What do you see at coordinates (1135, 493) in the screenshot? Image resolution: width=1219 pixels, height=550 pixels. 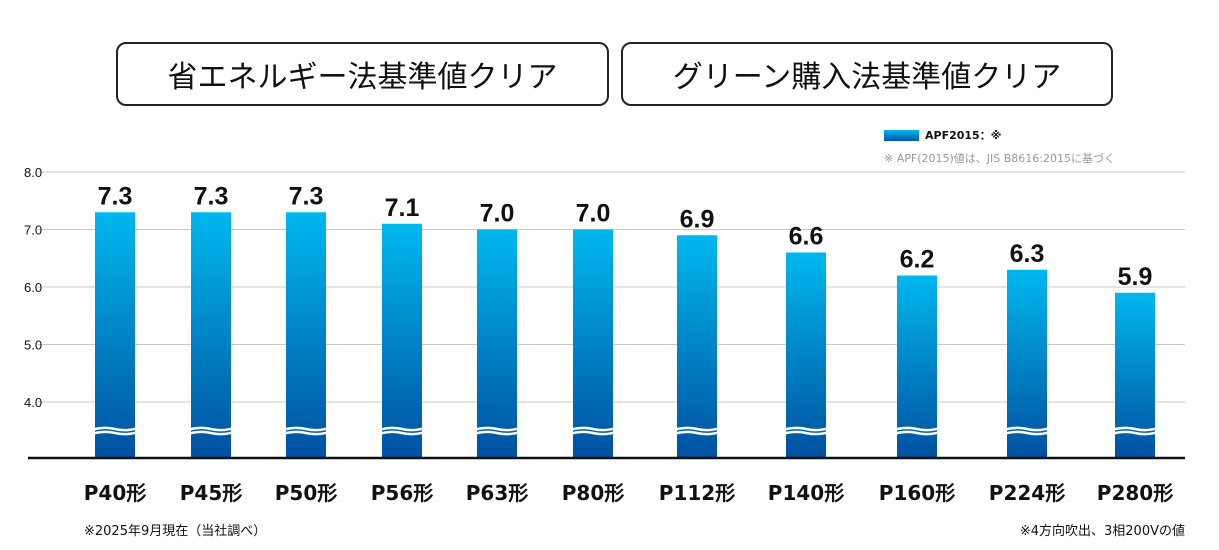 I see `x-category-label: P280形` at bounding box center [1135, 493].